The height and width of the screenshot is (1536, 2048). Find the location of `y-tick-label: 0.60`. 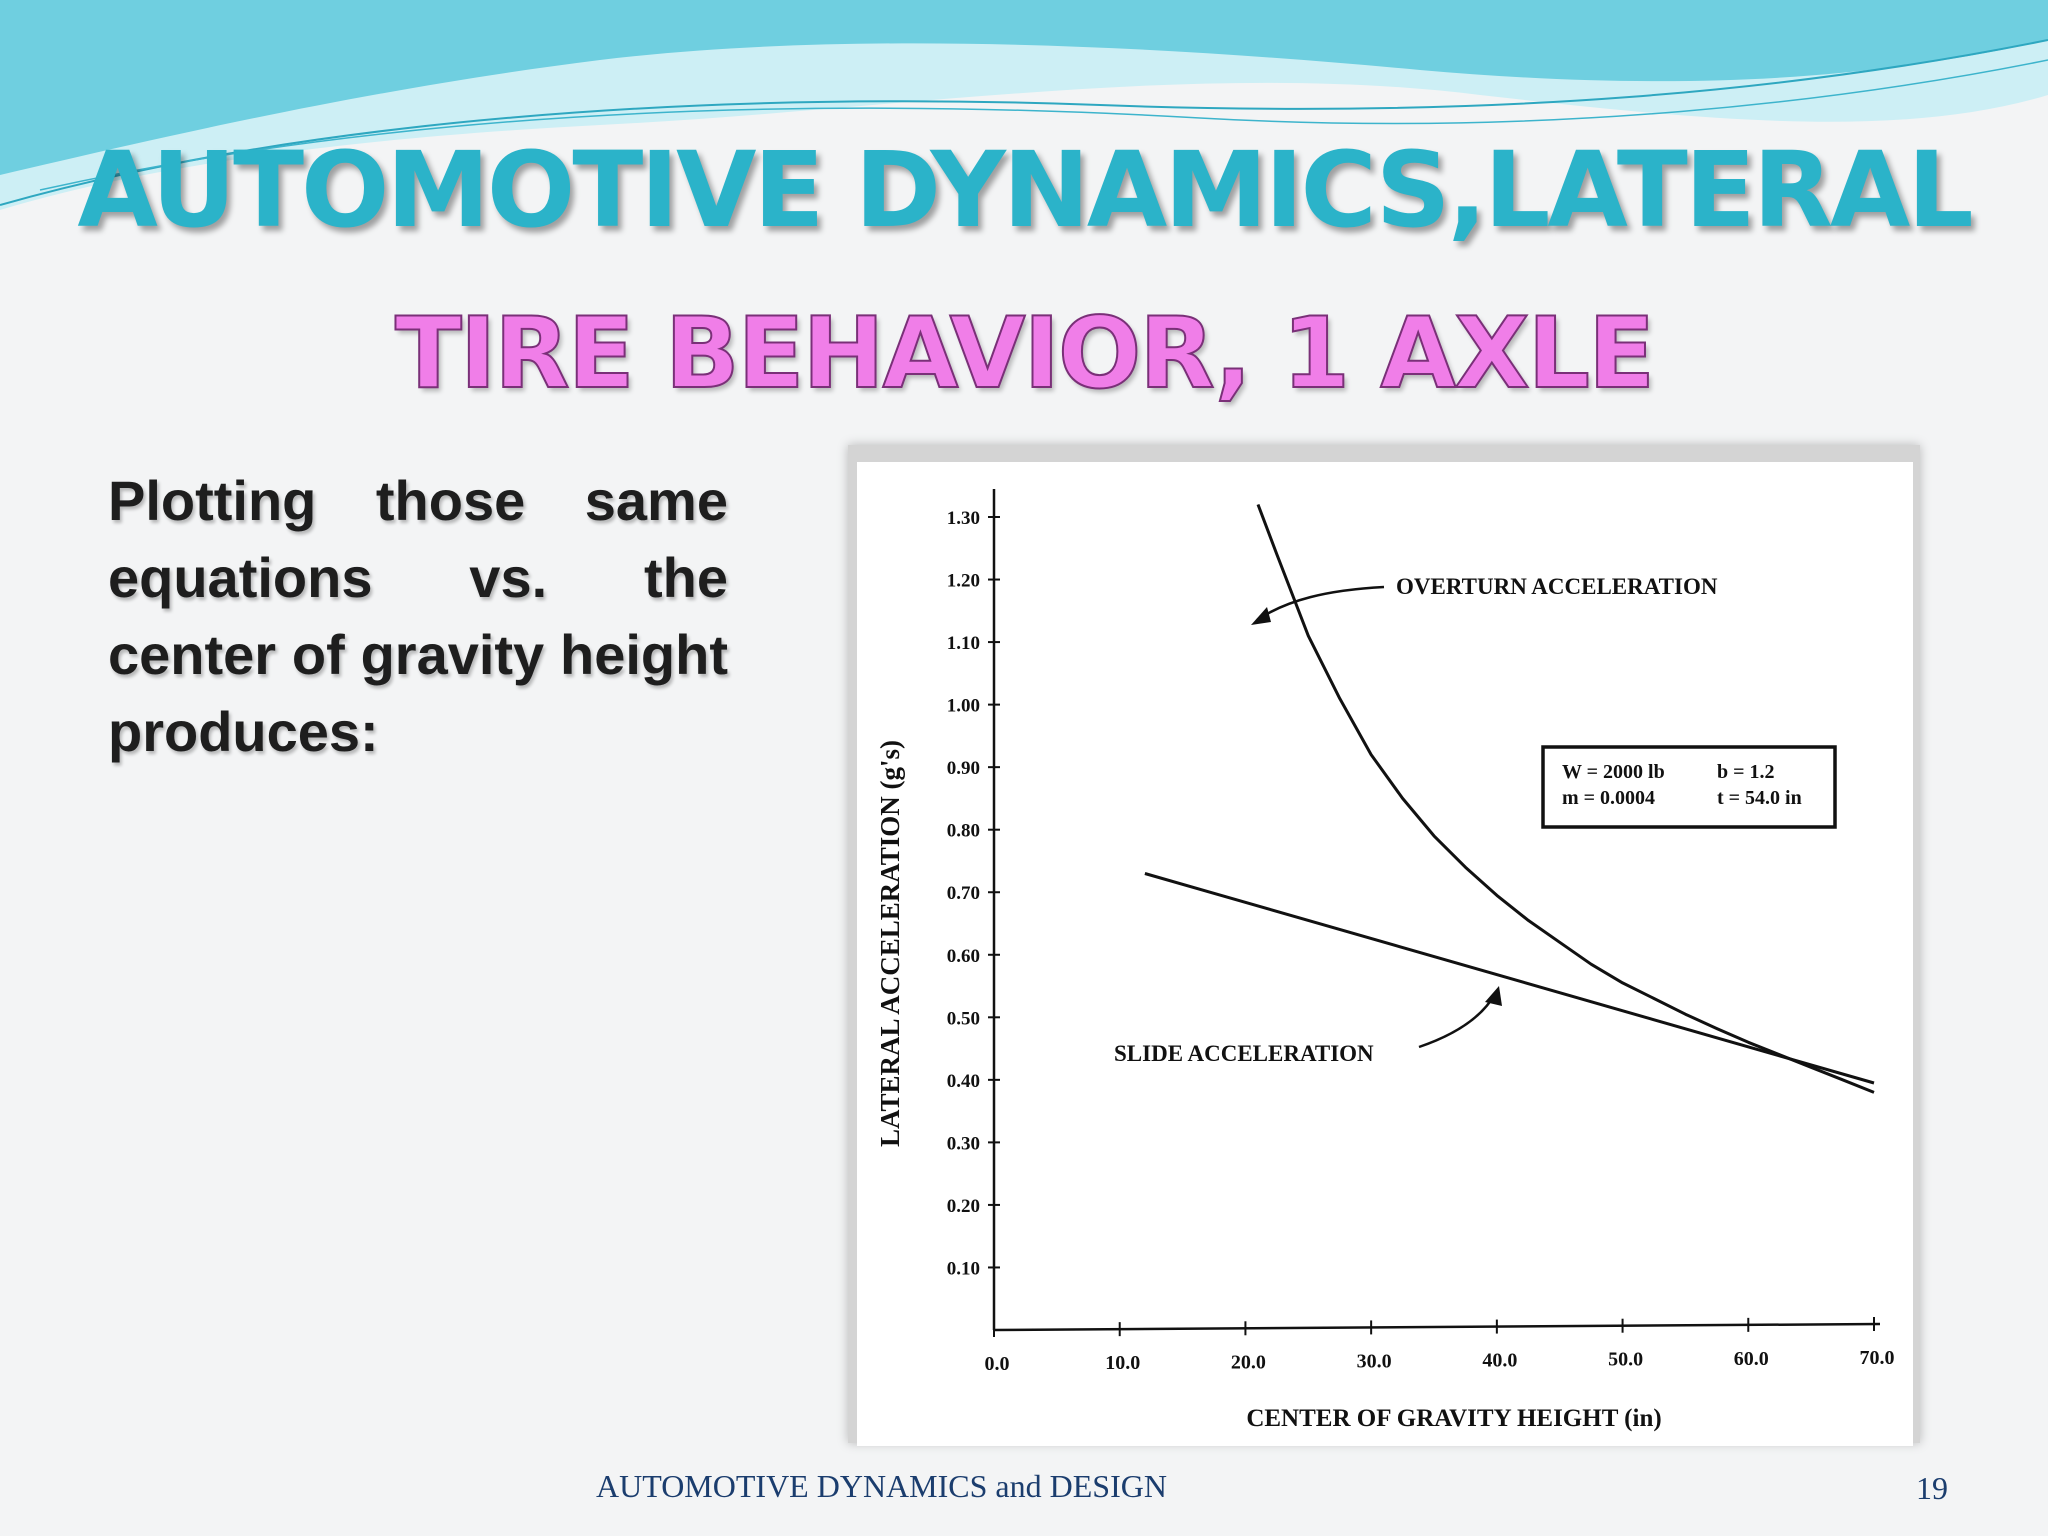

y-tick-label: 0.60 is located at coordinates (963, 956).